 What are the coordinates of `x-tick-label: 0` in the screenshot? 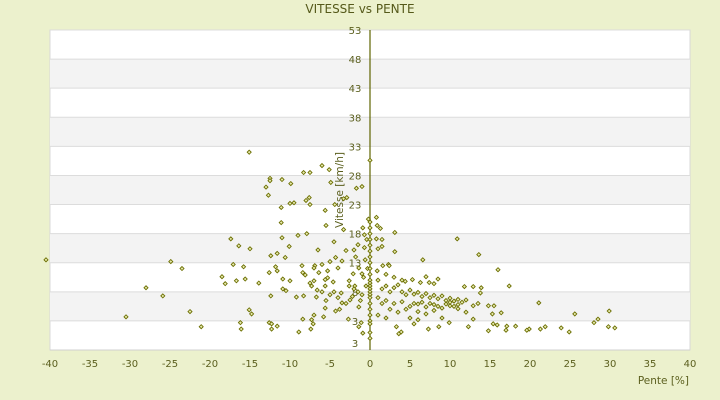 It's located at (370, 364).